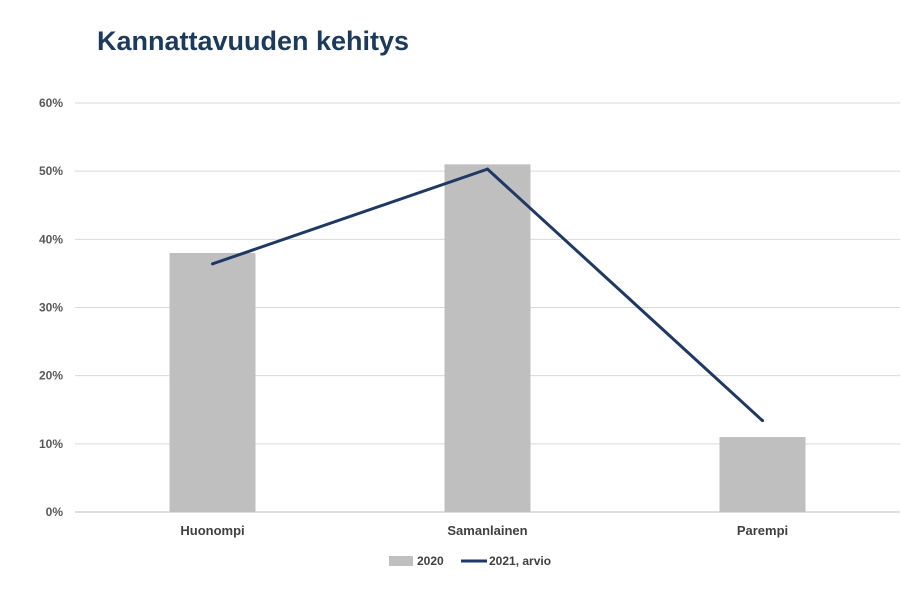 This screenshot has width=901, height=600. What do you see at coordinates (401, 561) in the screenshot?
I see `legend-swatch-bar` at bounding box center [401, 561].